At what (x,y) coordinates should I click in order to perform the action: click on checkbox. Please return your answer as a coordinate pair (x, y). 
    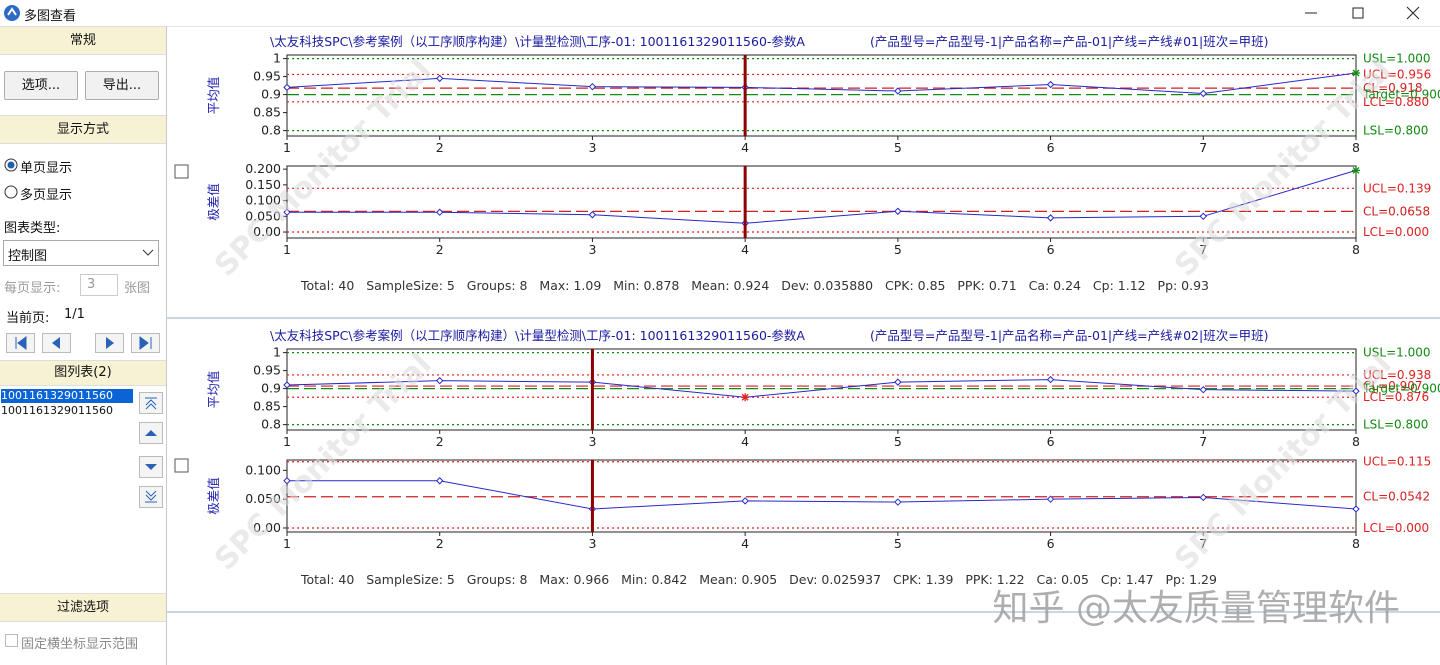
    Looking at the image, I should click on (11, 640).